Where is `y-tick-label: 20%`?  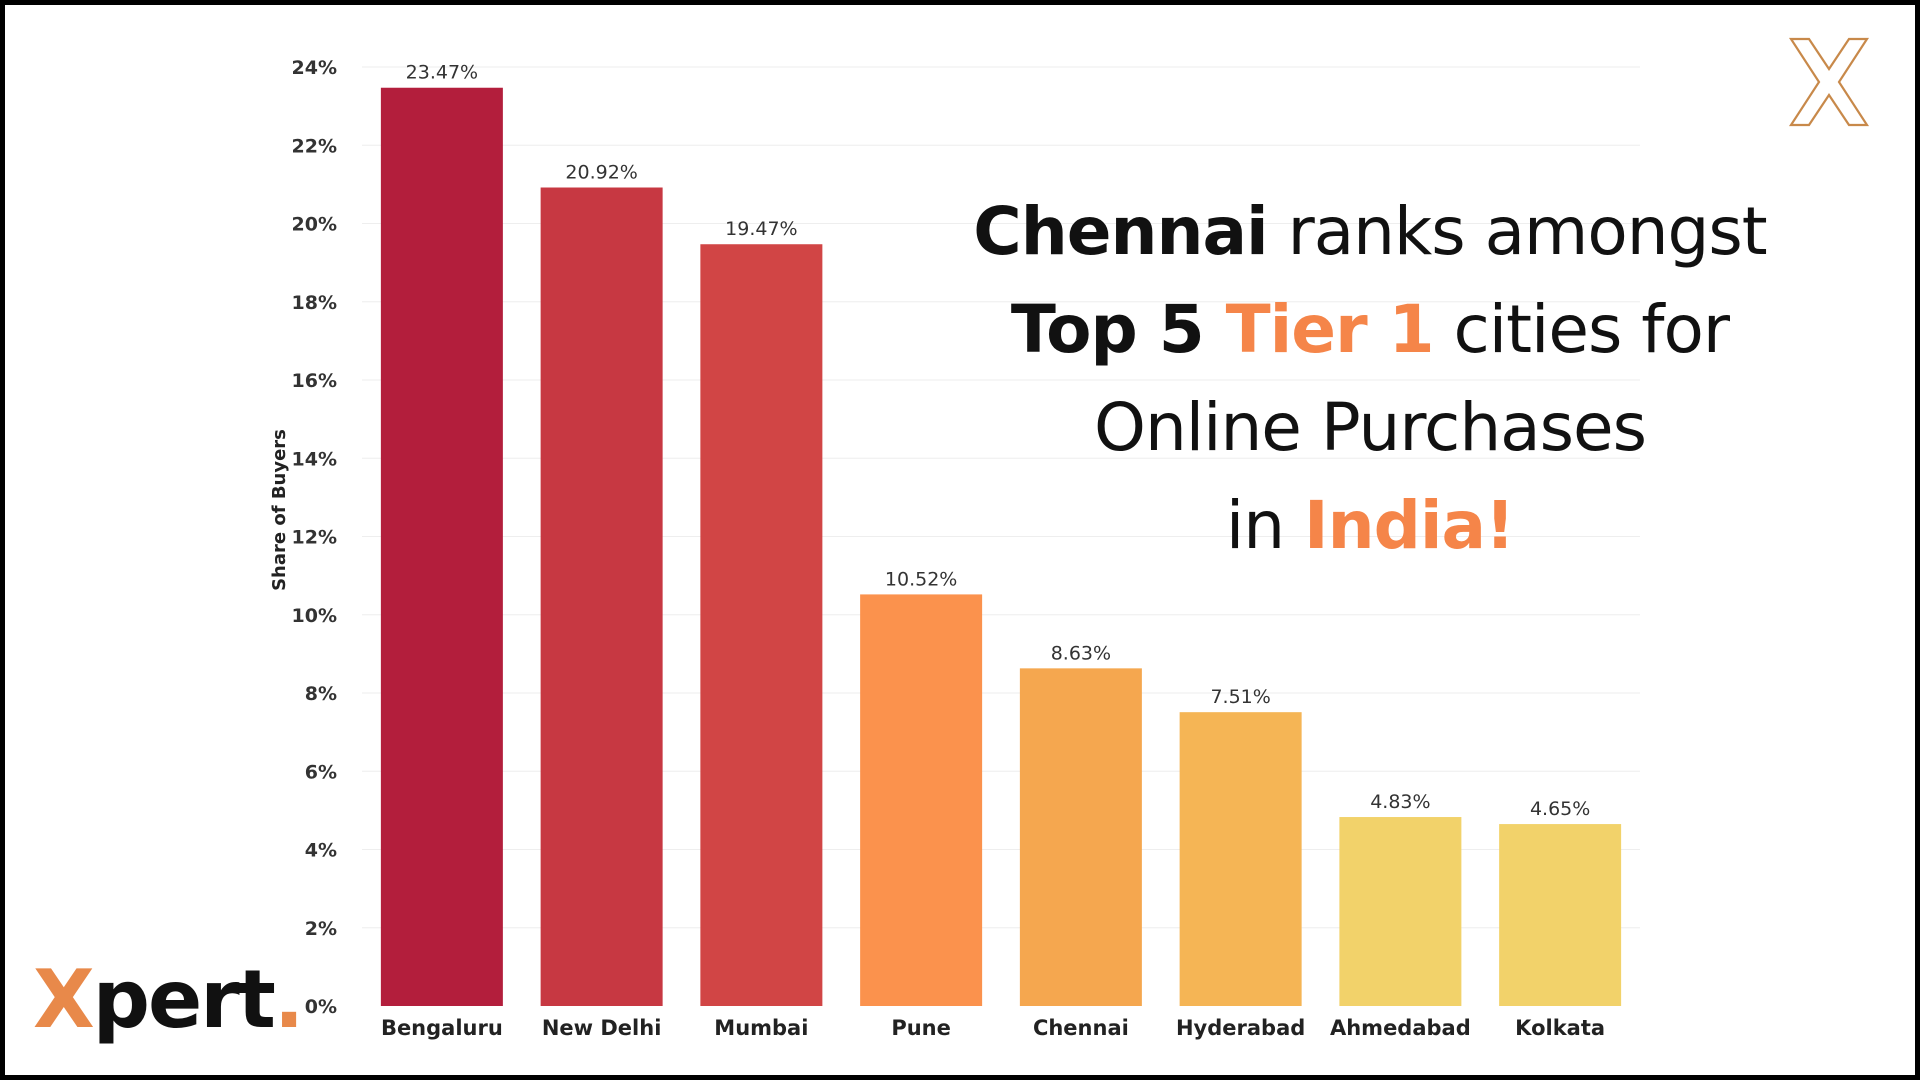
y-tick-label: 20% is located at coordinates (314, 225).